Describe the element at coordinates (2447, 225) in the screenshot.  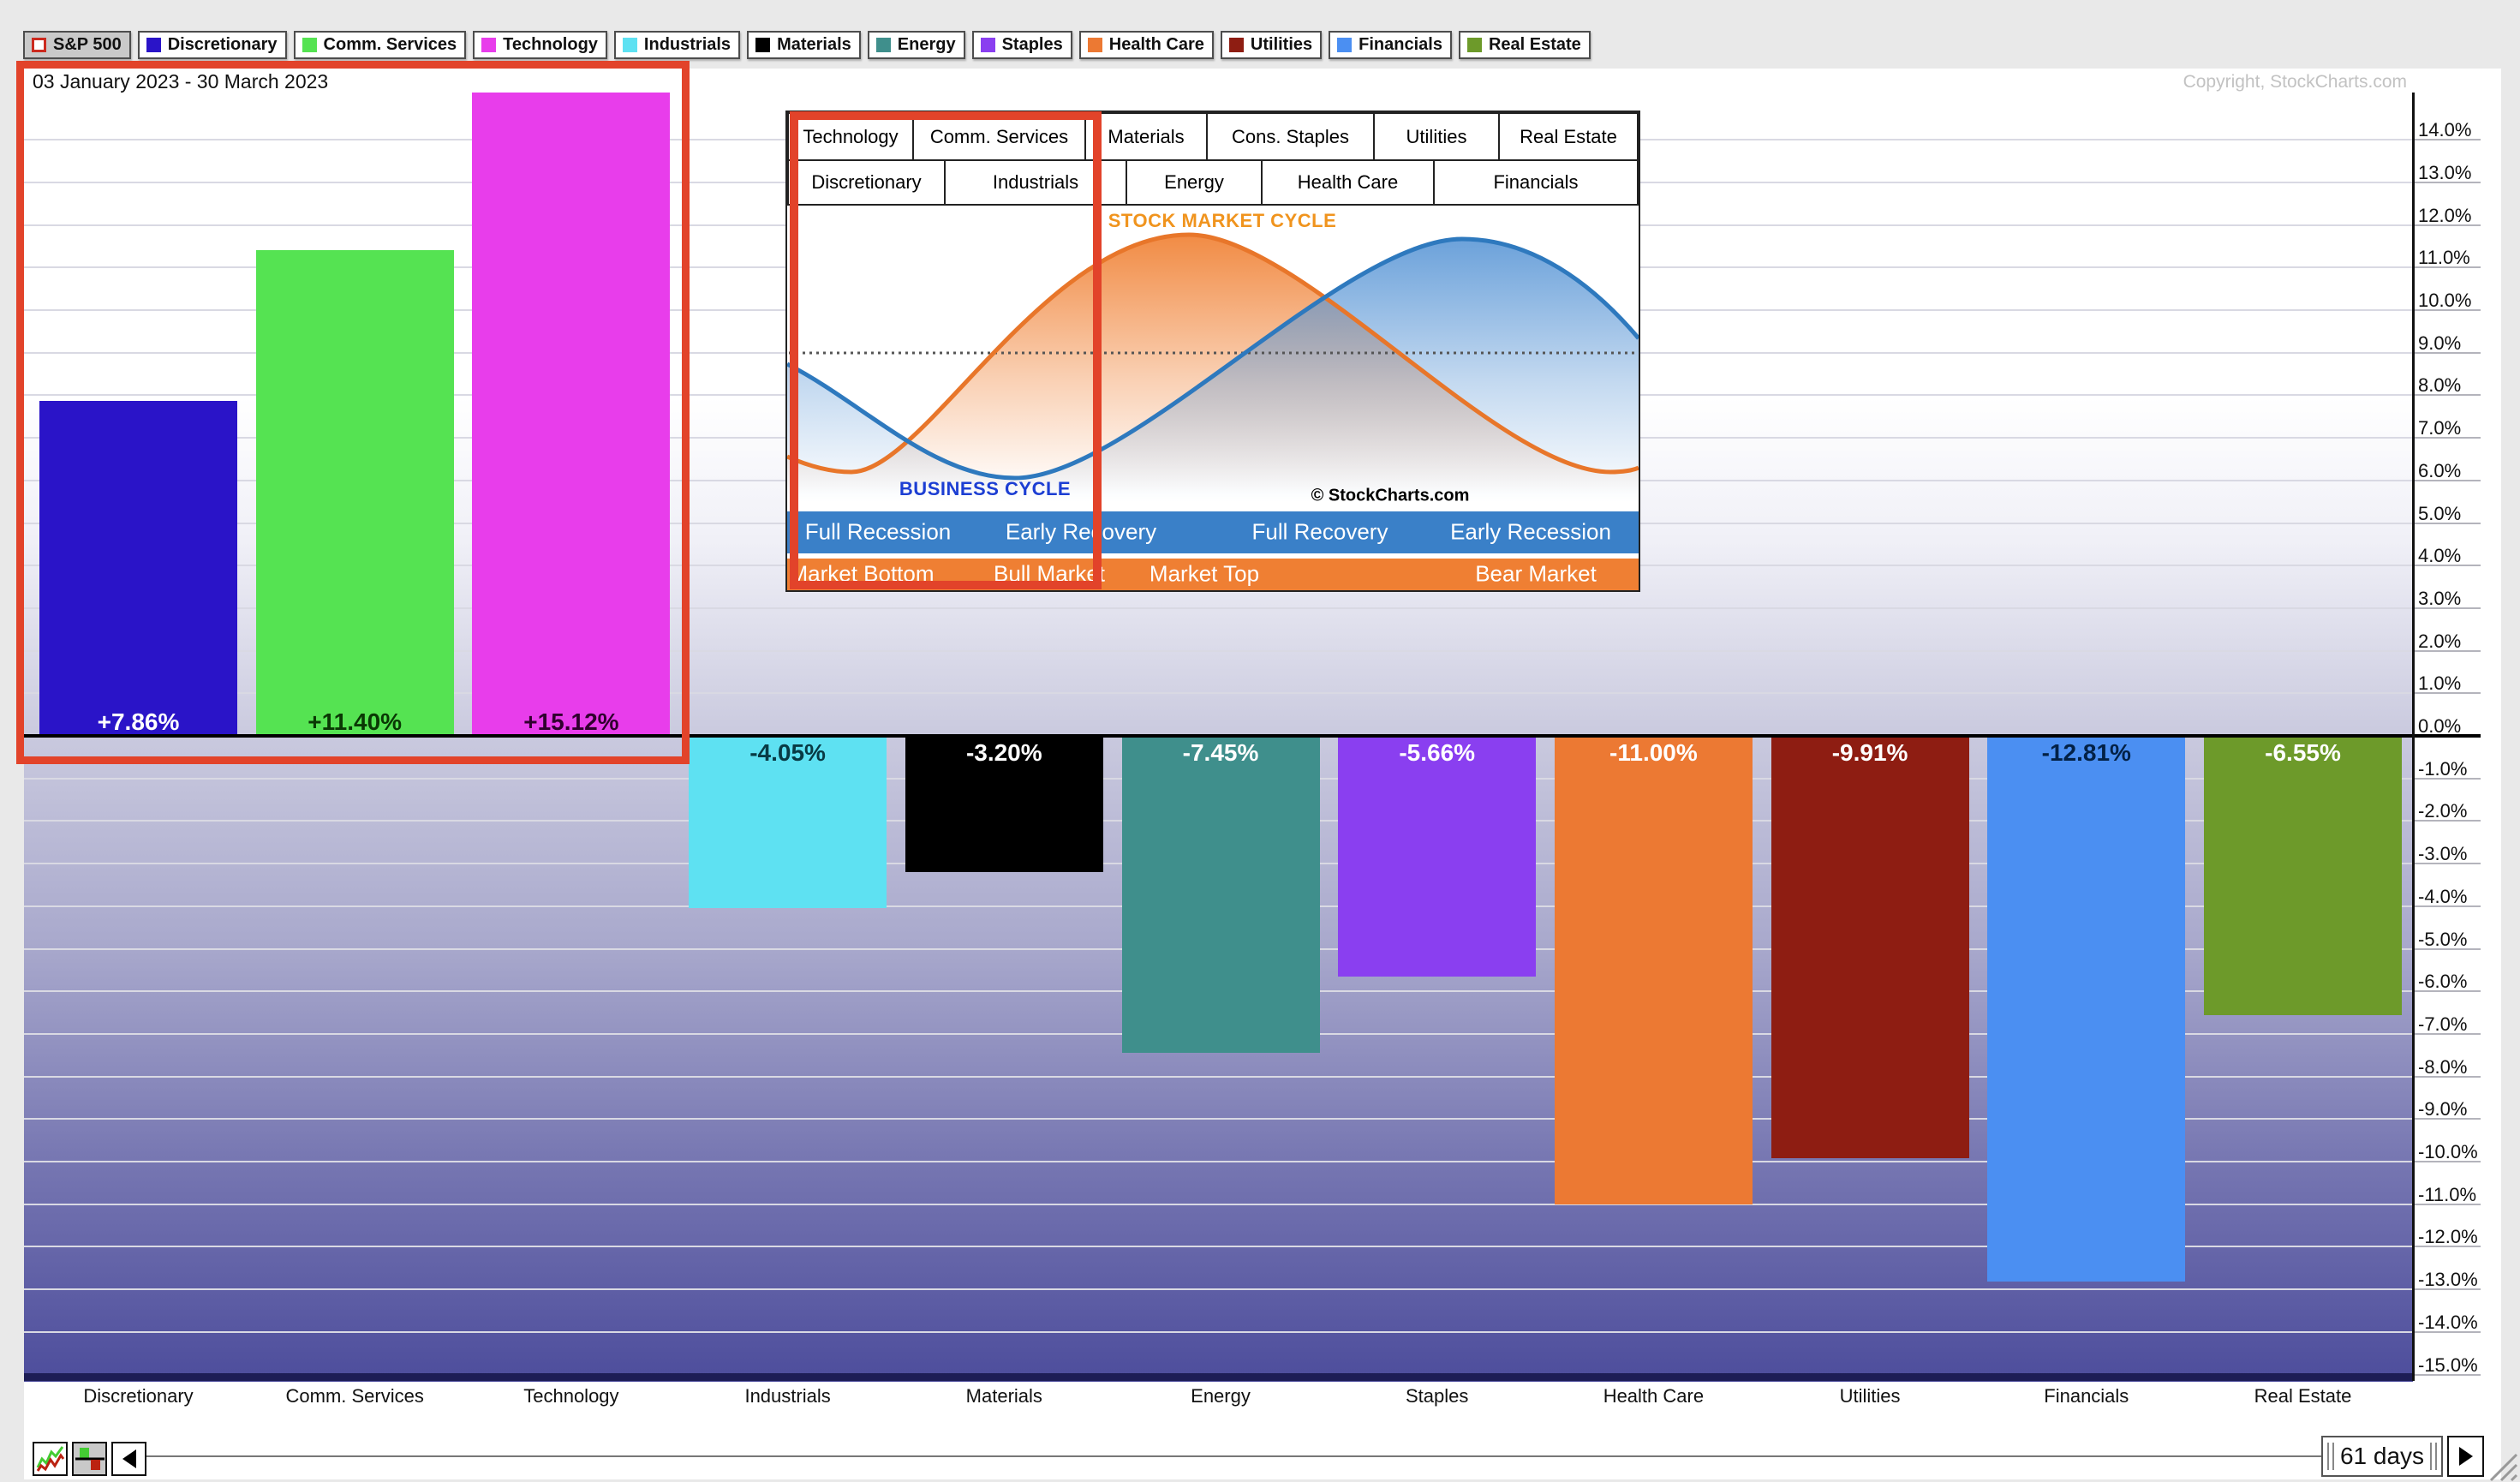
I see `tick-line-12.0%` at that location.